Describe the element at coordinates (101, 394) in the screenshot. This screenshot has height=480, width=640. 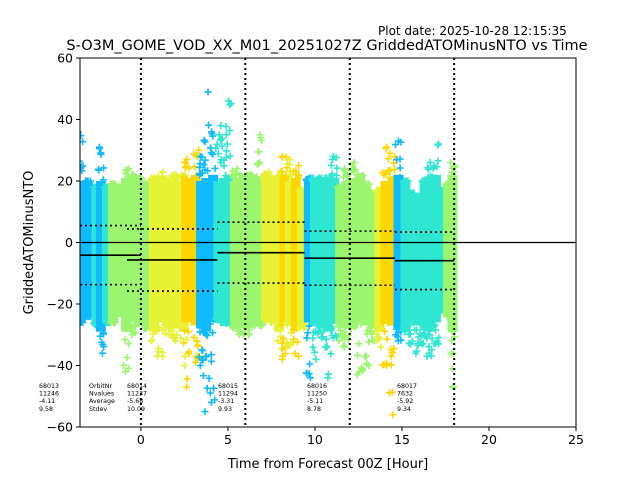
I see `orbit-stat-label: Nvalues` at that location.